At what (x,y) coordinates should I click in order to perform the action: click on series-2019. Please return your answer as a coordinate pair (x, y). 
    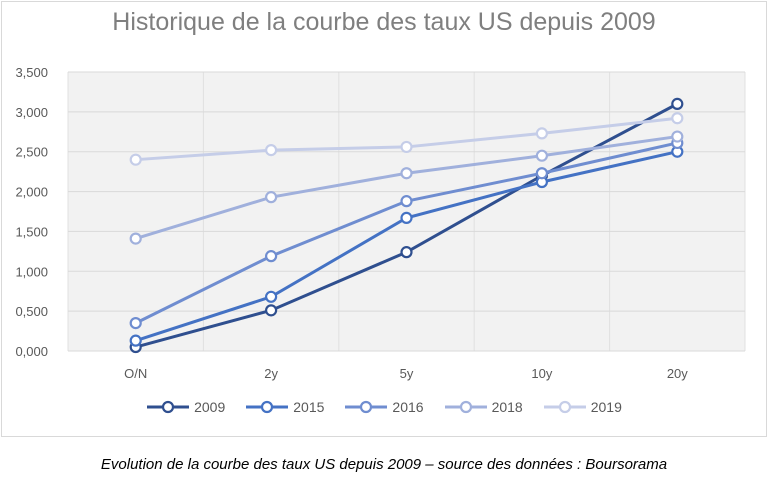
    Looking at the image, I should click on (406, 139).